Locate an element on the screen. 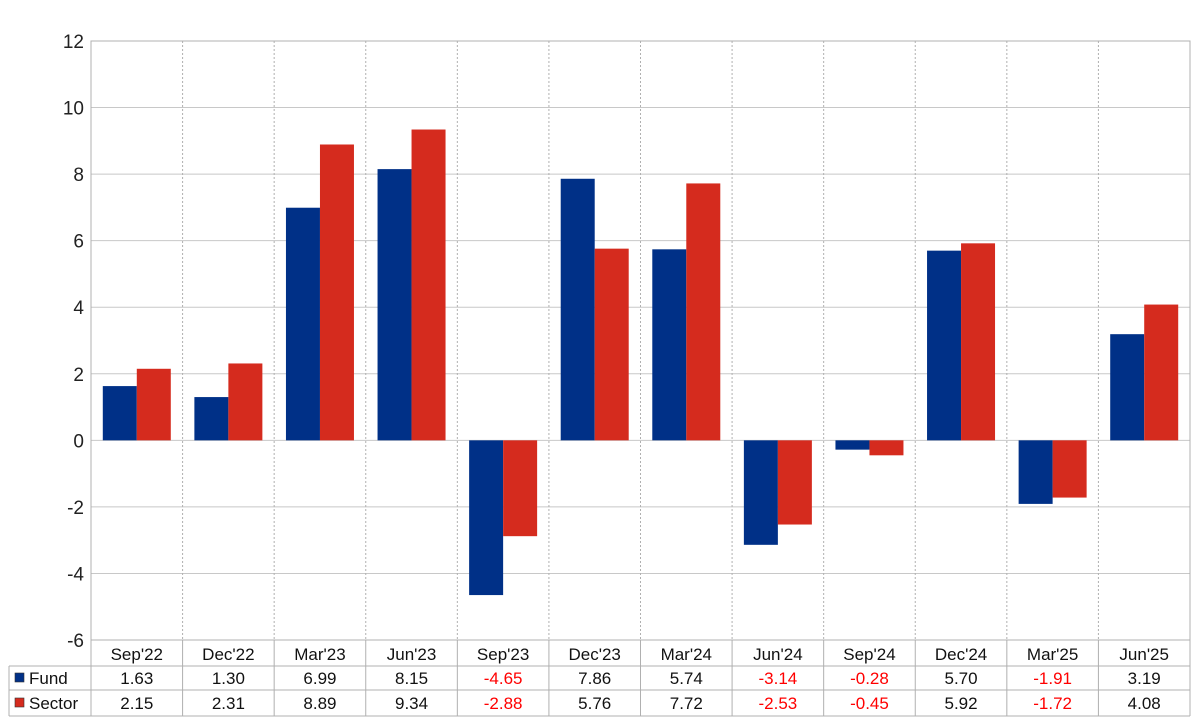 This screenshot has height=725, width=1200. data-label: 8.15 is located at coordinates (411, 678).